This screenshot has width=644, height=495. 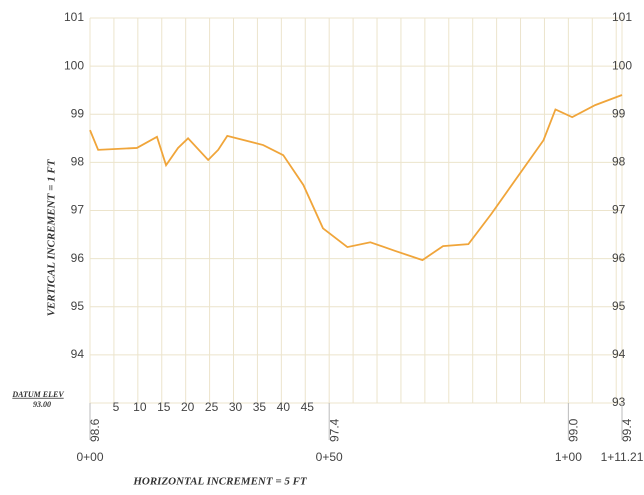 What do you see at coordinates (52, 237) in the screenshot?
I see `y-axis-label: VERTICAL INCREMENT = 1 FT` at bounding box center [52, 237].